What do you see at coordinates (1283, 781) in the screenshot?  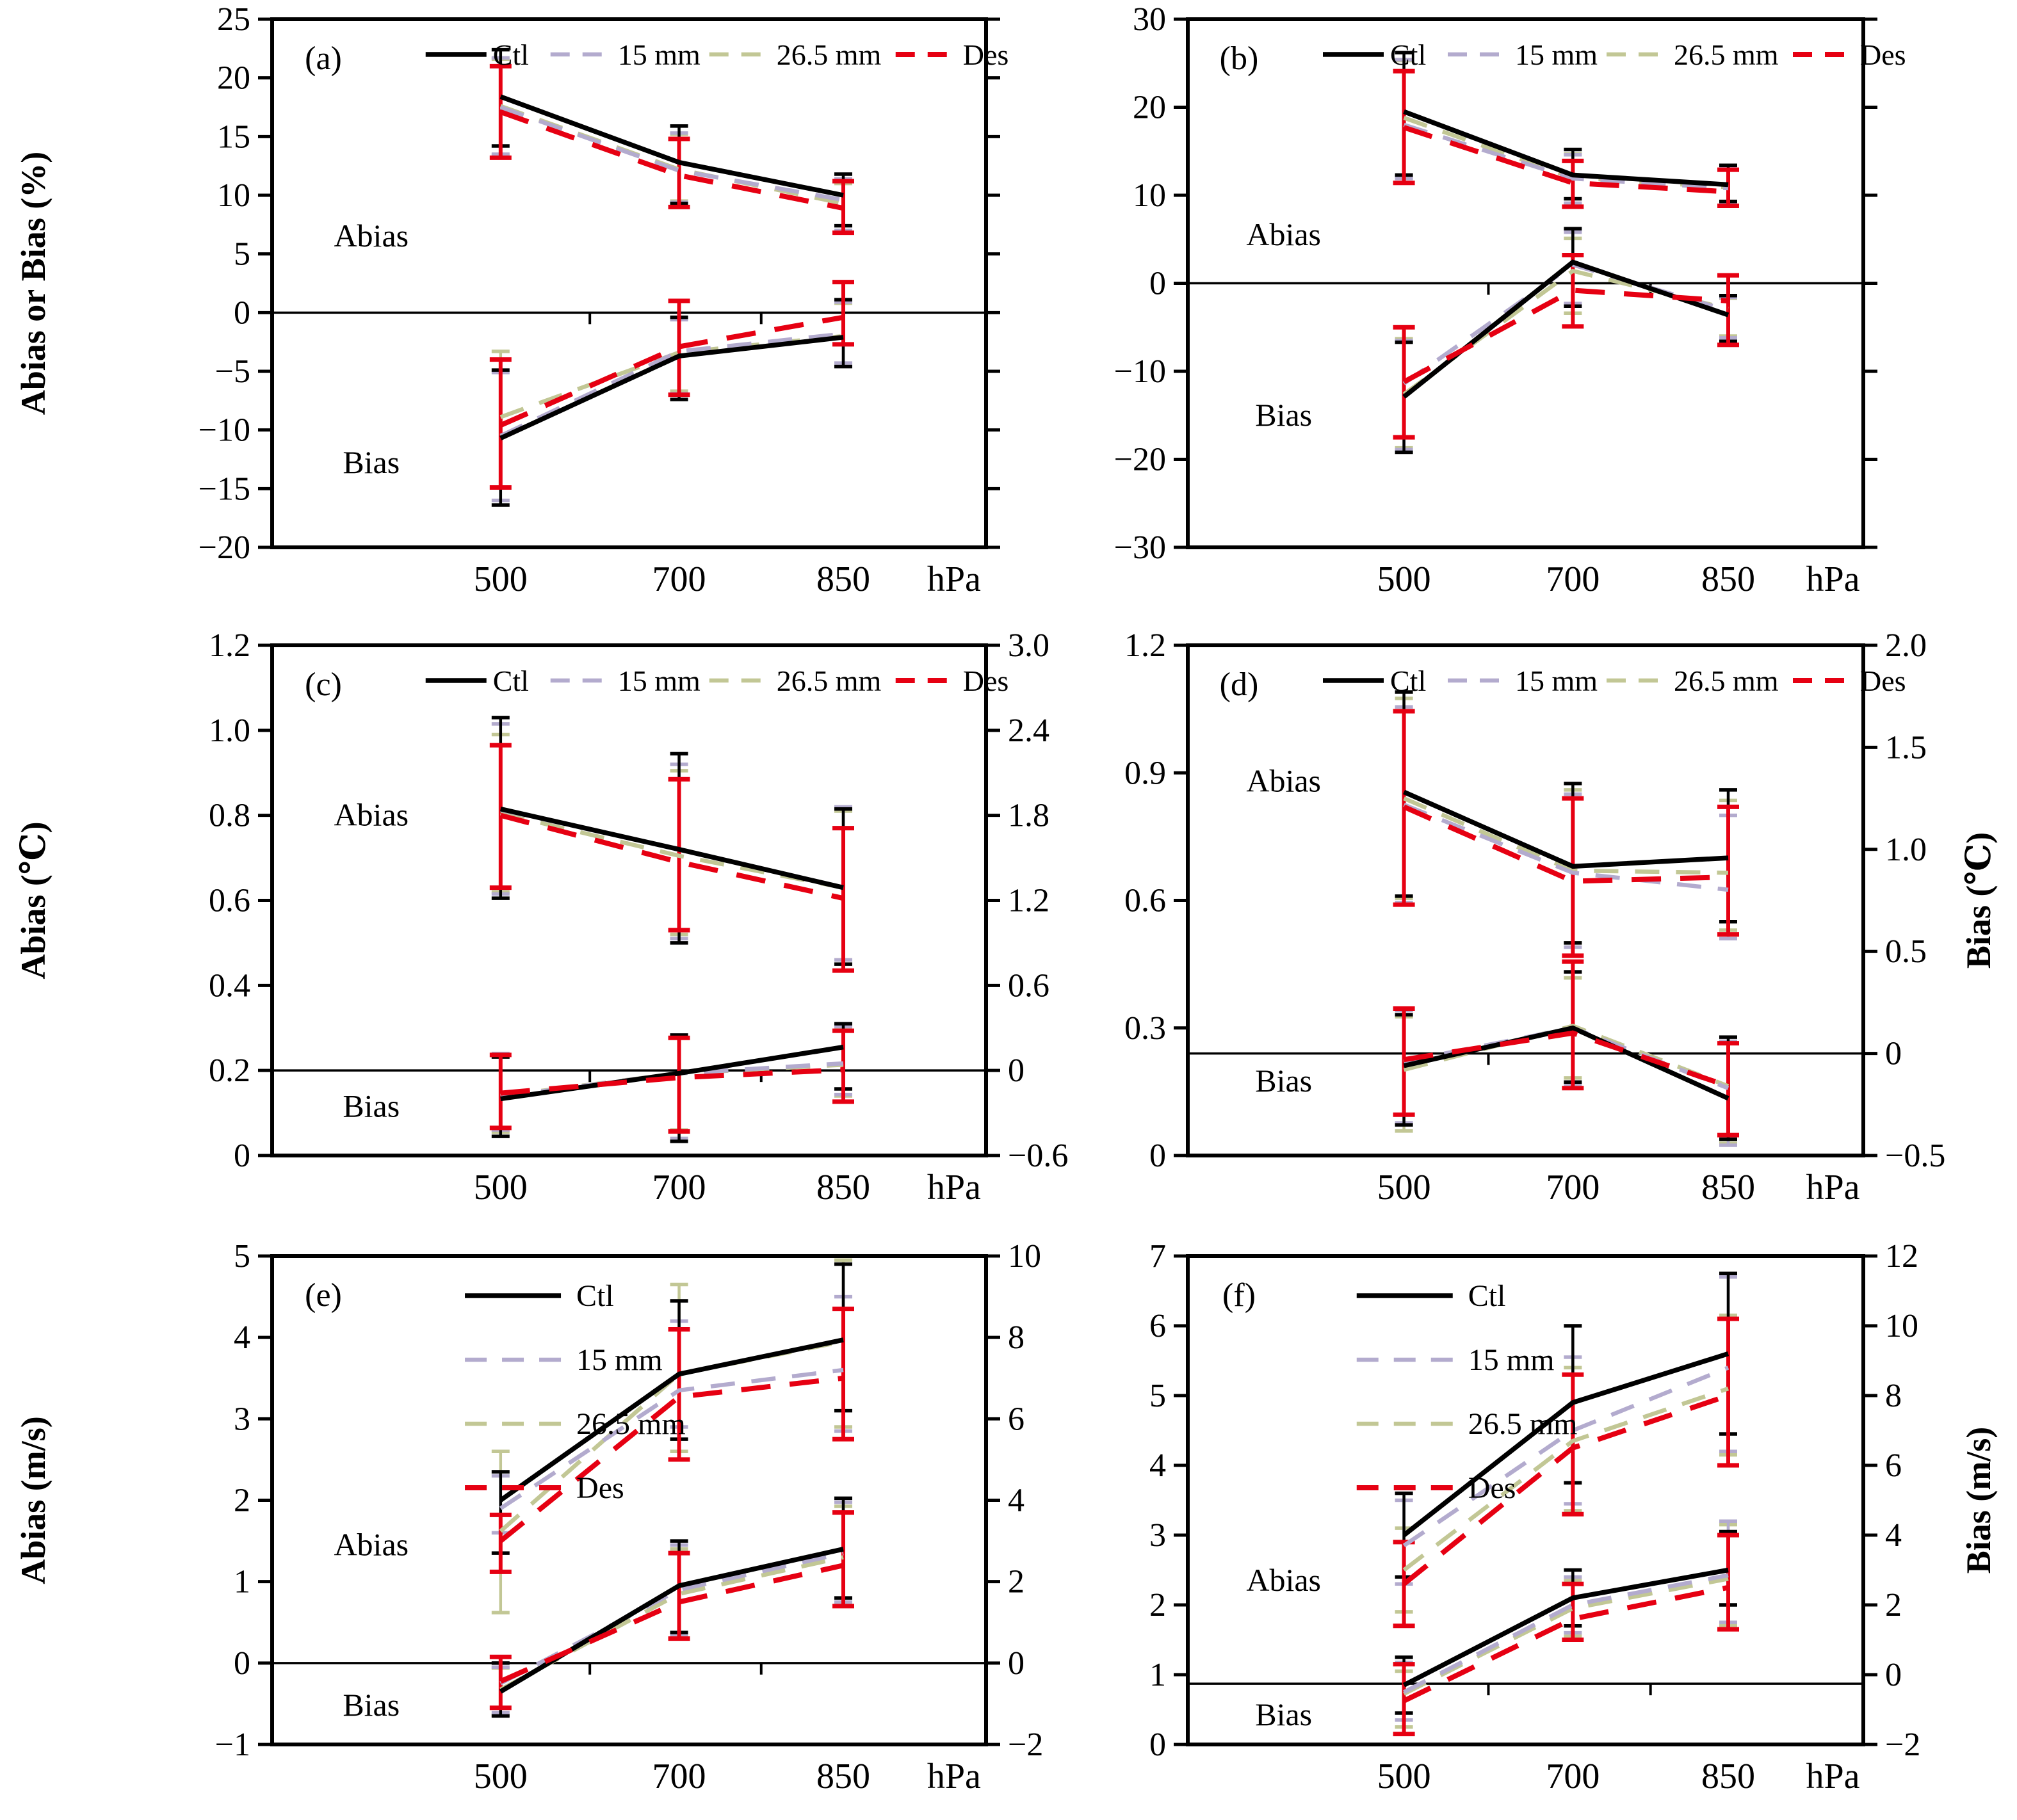 I see `annotation-abias-d: Abias` at bounding box center [1283, 781].